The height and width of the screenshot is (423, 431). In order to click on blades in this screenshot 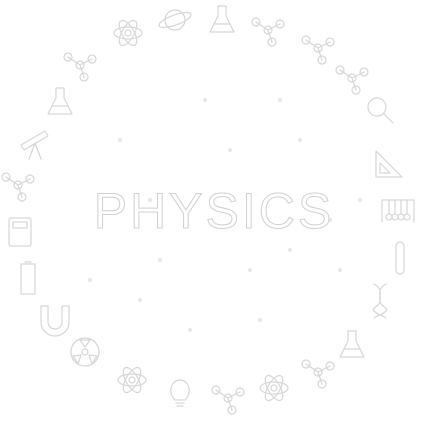, I will do `click(85, 352)`.